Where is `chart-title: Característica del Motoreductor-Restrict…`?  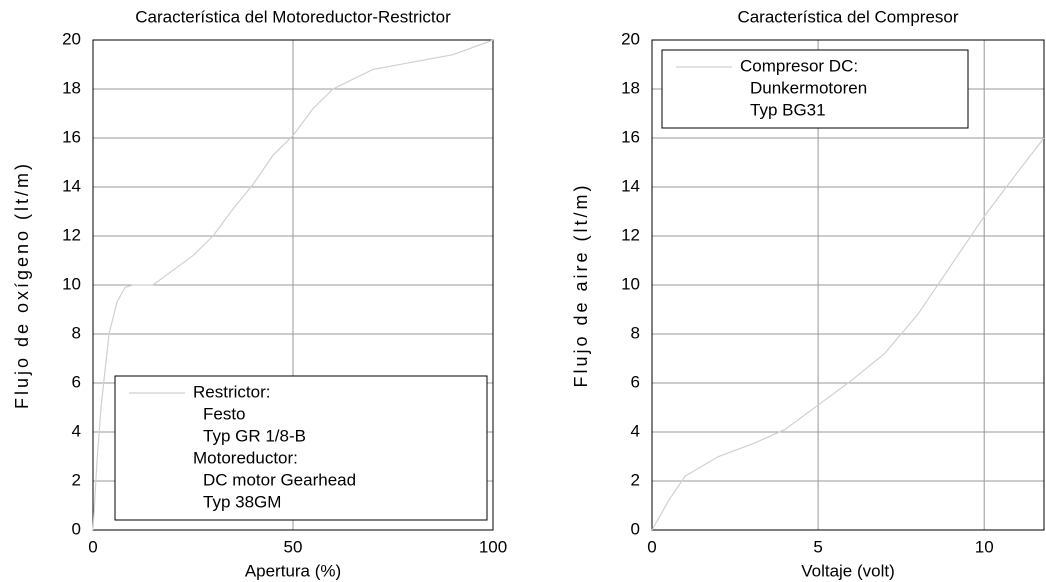 chart-title: Característica del Motoreductor-Restrict… is located at coordinates (293, 16).